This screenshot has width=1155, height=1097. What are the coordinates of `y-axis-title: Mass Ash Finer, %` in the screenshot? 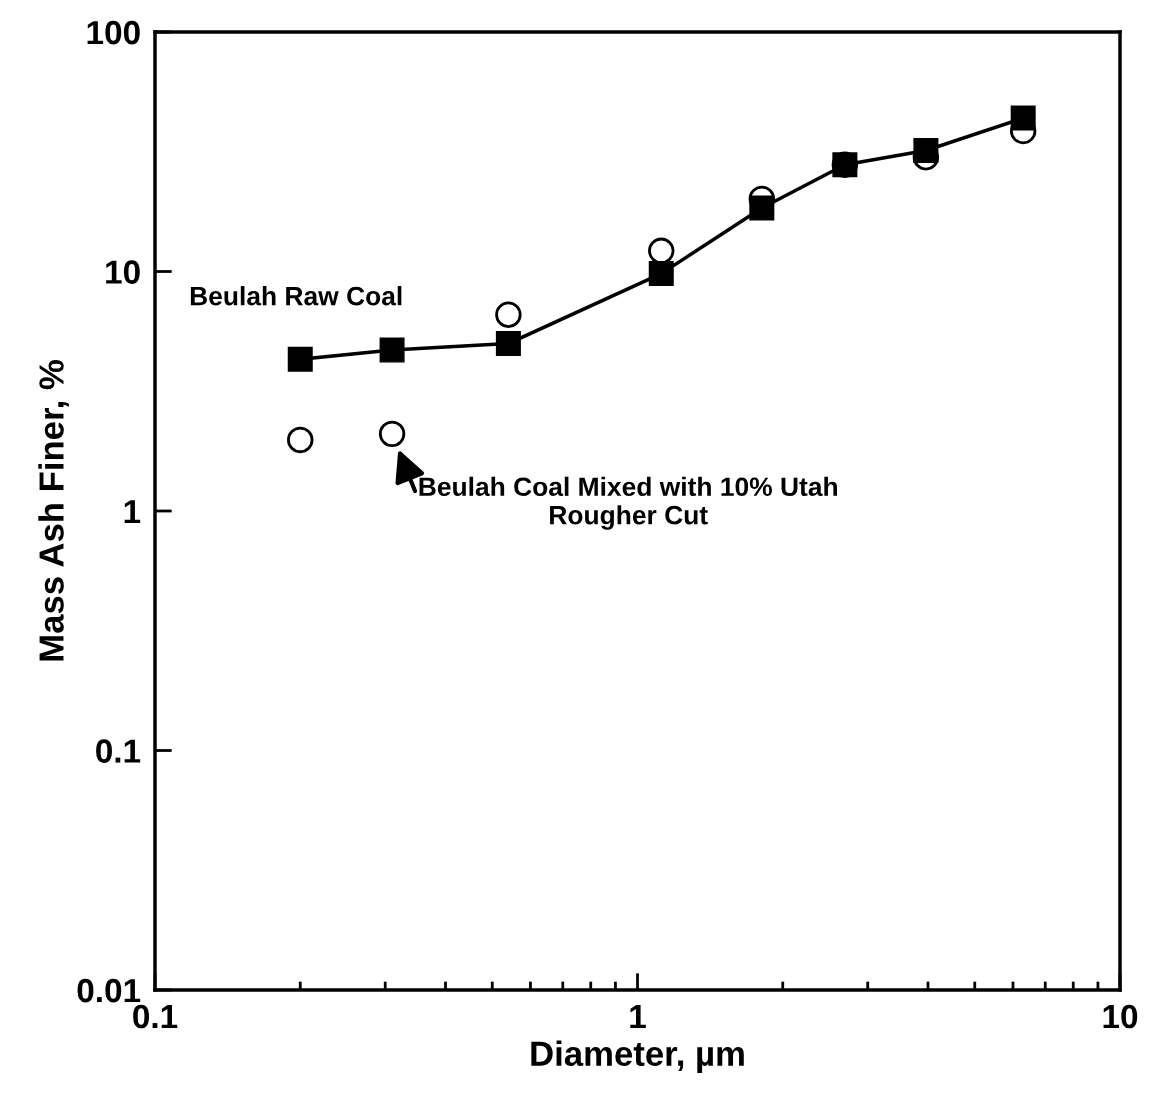 It's located at (53, 510).